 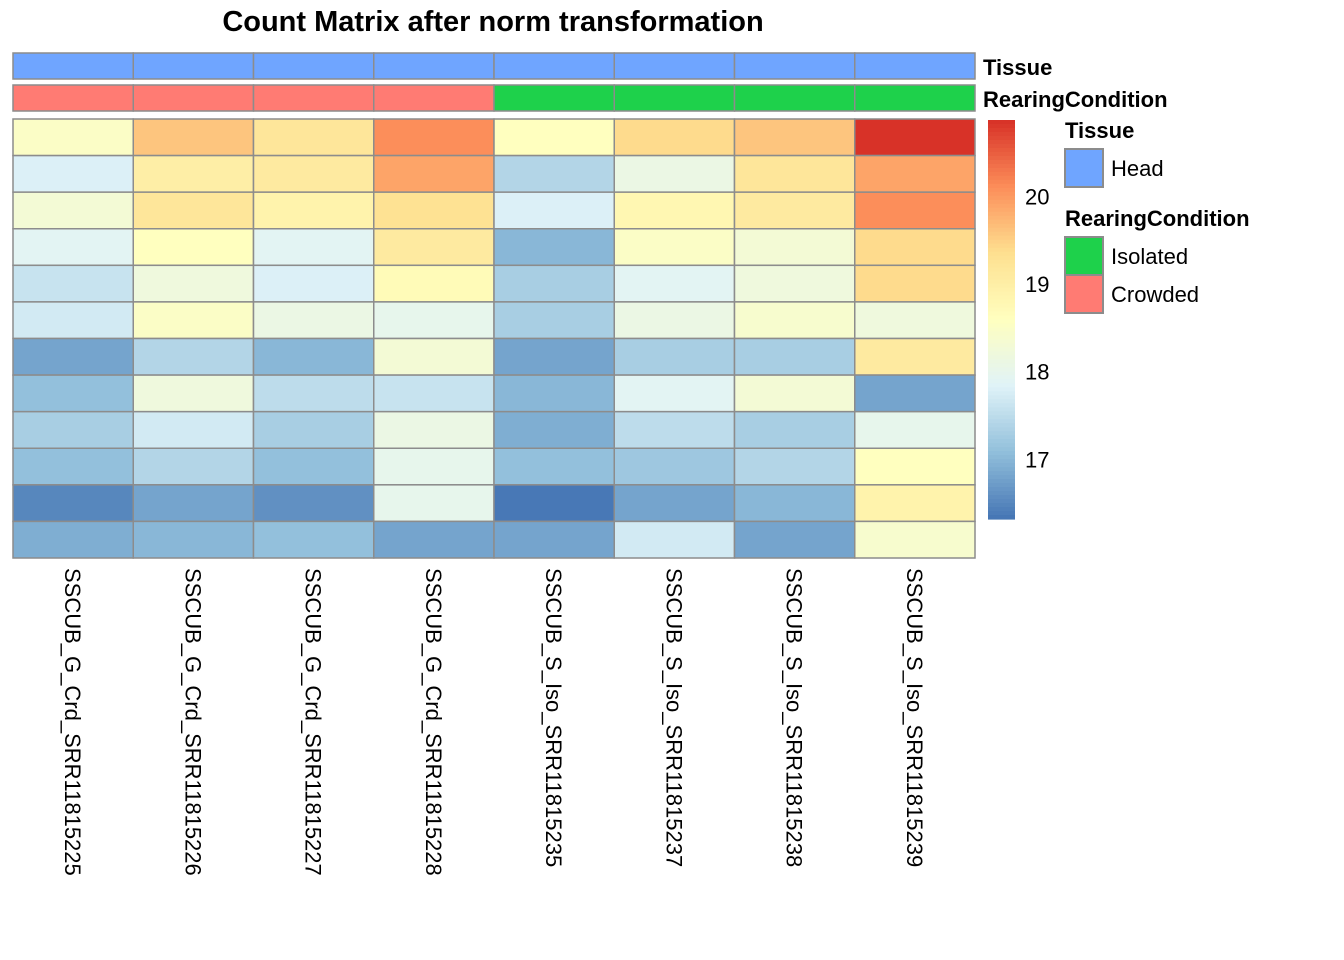 I want to click on column-label: SSCUB_S_Iso_SRR11815238, so click(x=794, y=717).